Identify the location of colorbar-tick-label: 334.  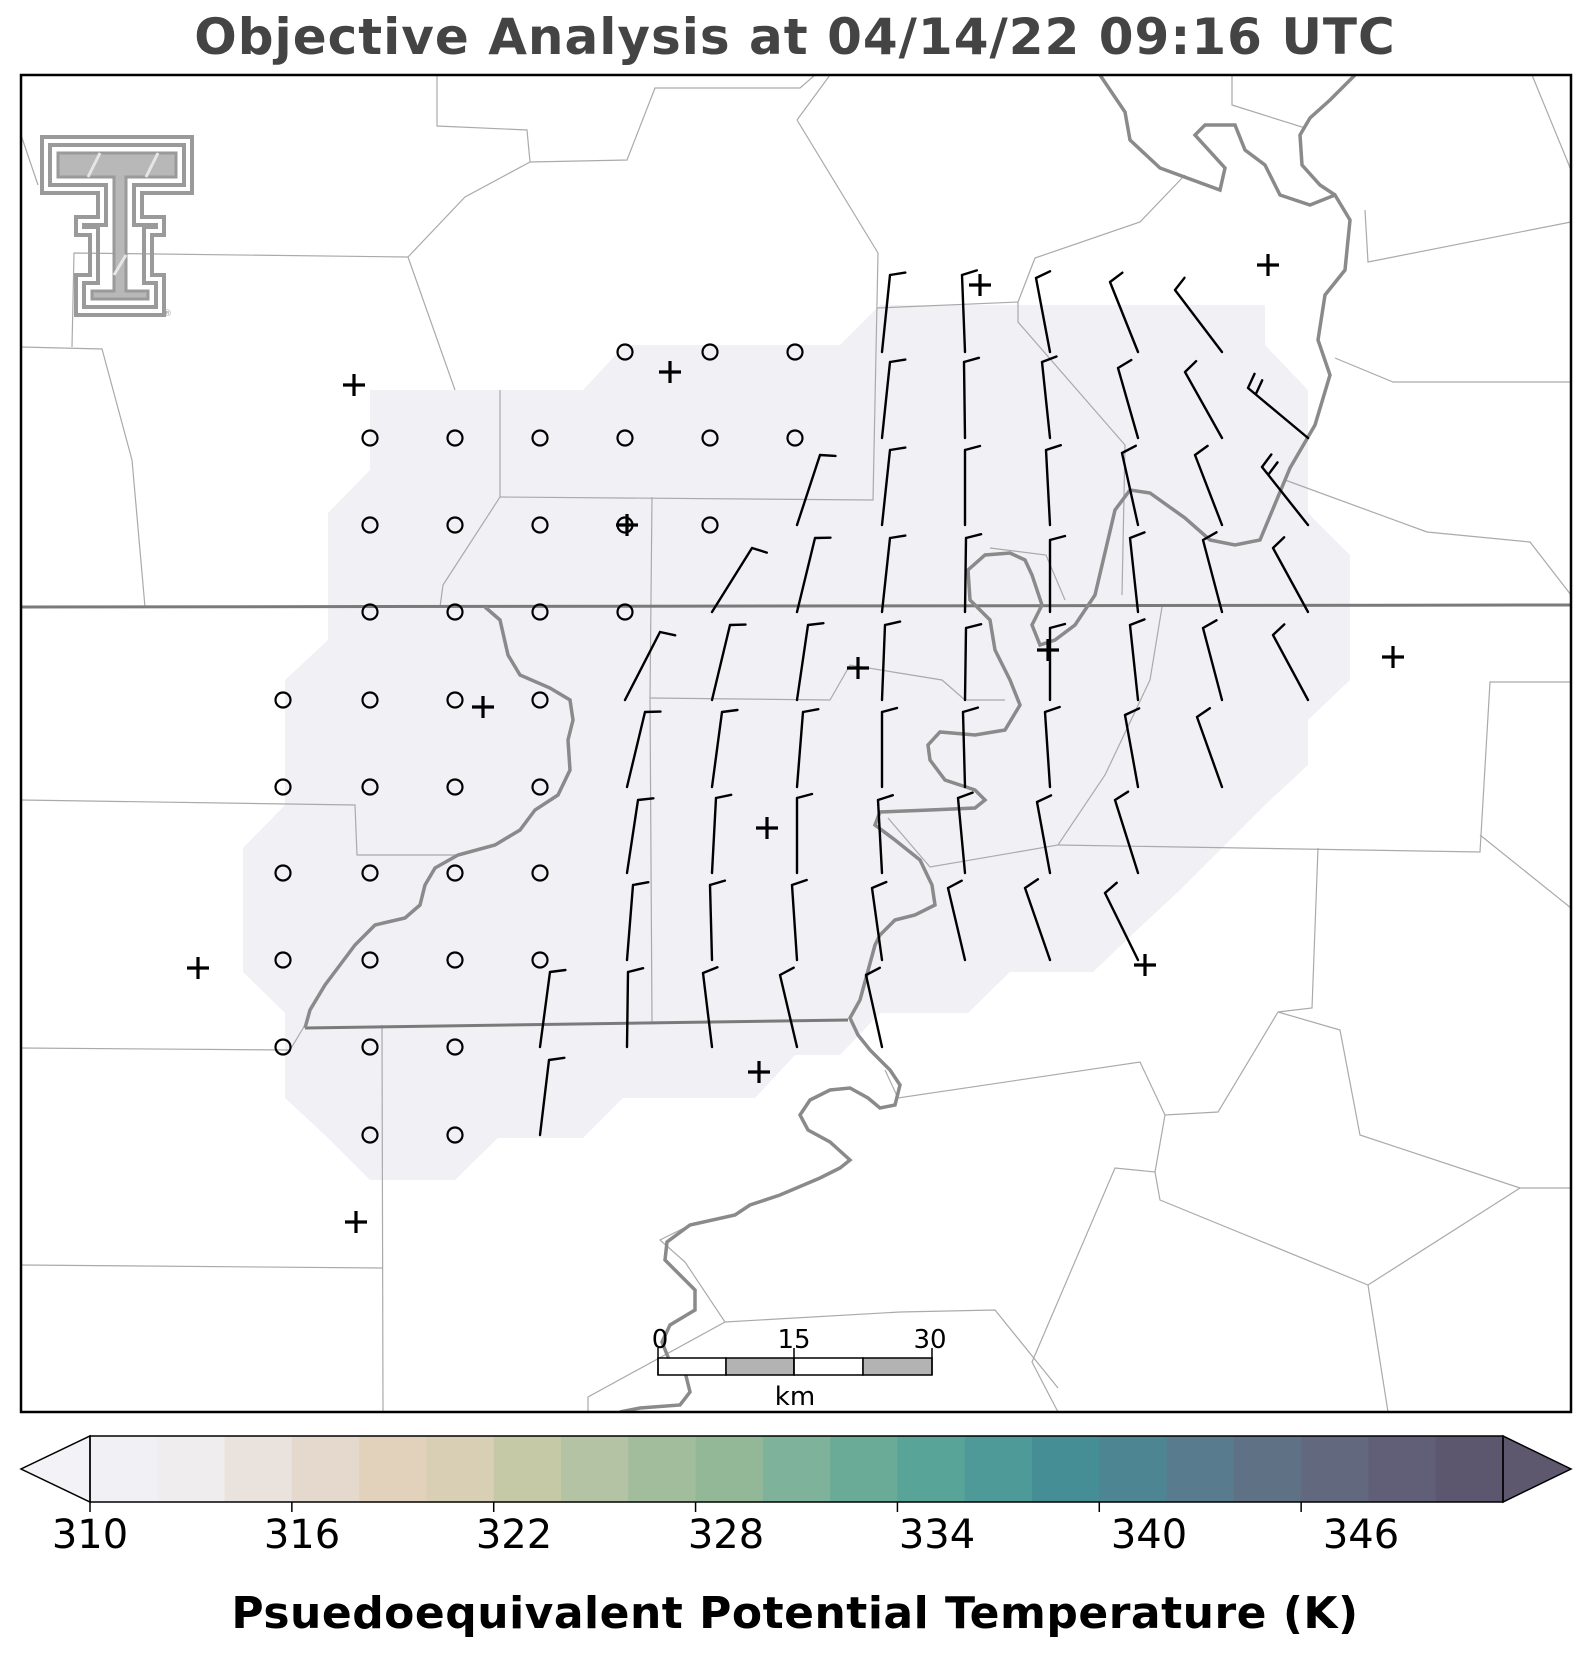
(937, 1535).